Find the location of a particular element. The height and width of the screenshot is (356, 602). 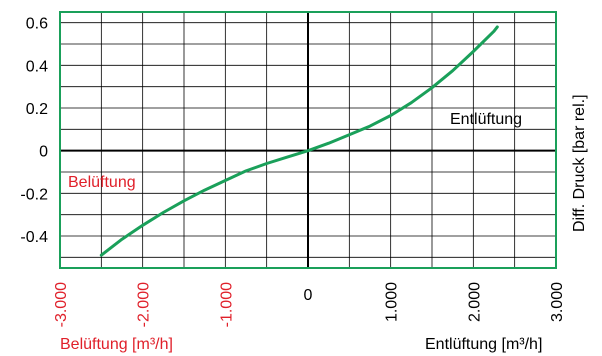

x-tick-label: -2.000 is located at coordinates (144, 304).